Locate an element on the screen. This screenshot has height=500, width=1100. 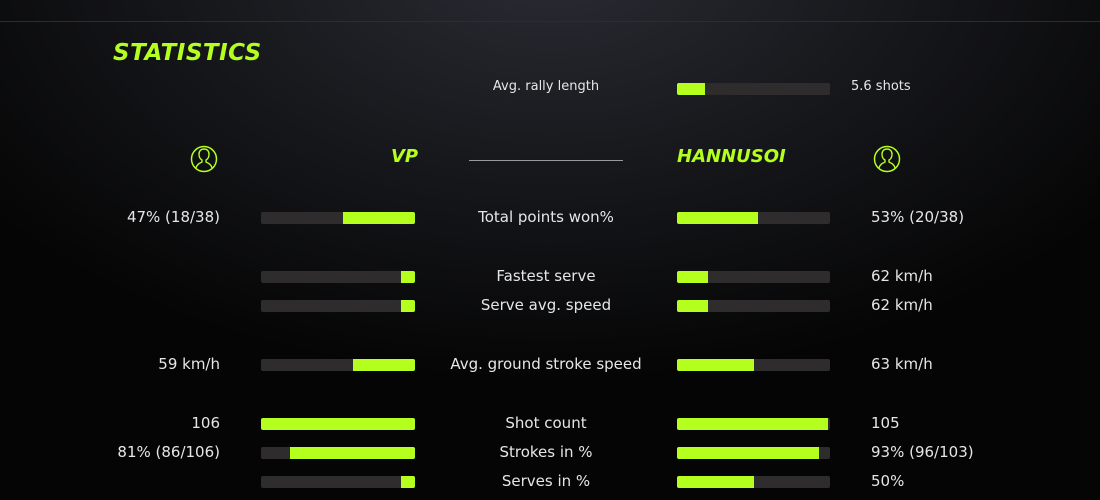
rally-row: Avg. rally length 5.6 shots is located at coordinates (550, 89).